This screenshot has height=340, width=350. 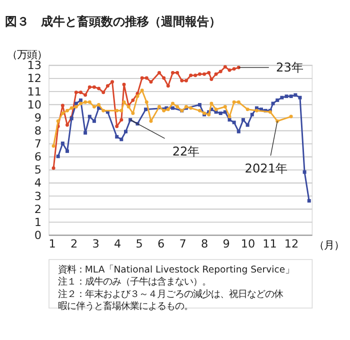 What do you see at coordinates (125, 306) in the screenshot?
I see `text: 暇に伴うと畜場休業によるもの。` at bounding box center [125, 306].